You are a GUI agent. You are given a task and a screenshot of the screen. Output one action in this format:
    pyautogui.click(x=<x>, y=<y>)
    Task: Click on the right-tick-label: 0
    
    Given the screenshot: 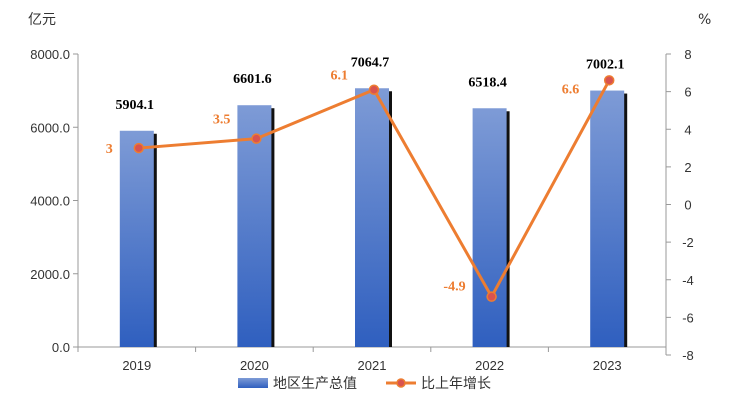 What is the action you would take?
    pyautogui.click(x=687, y=205)
    